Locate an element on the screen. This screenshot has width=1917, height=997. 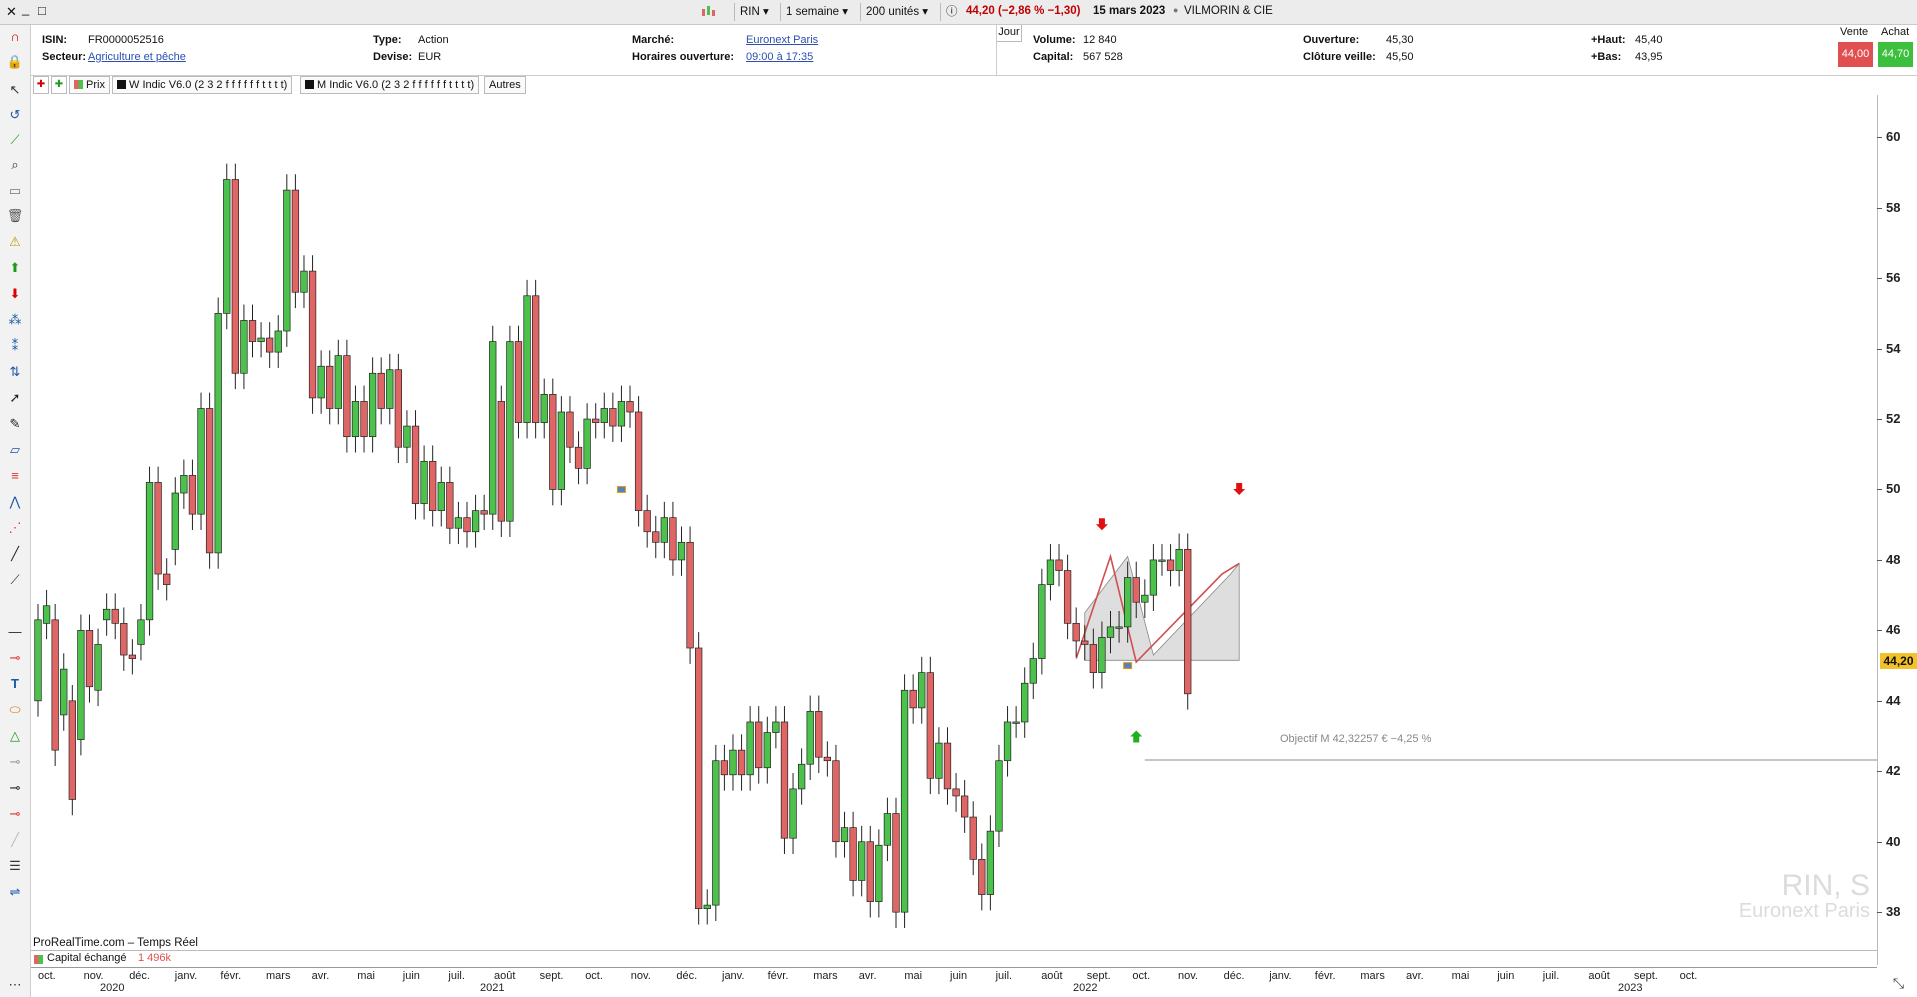
current-price-badge: 44,20 is located at coordinates (1898, 661).